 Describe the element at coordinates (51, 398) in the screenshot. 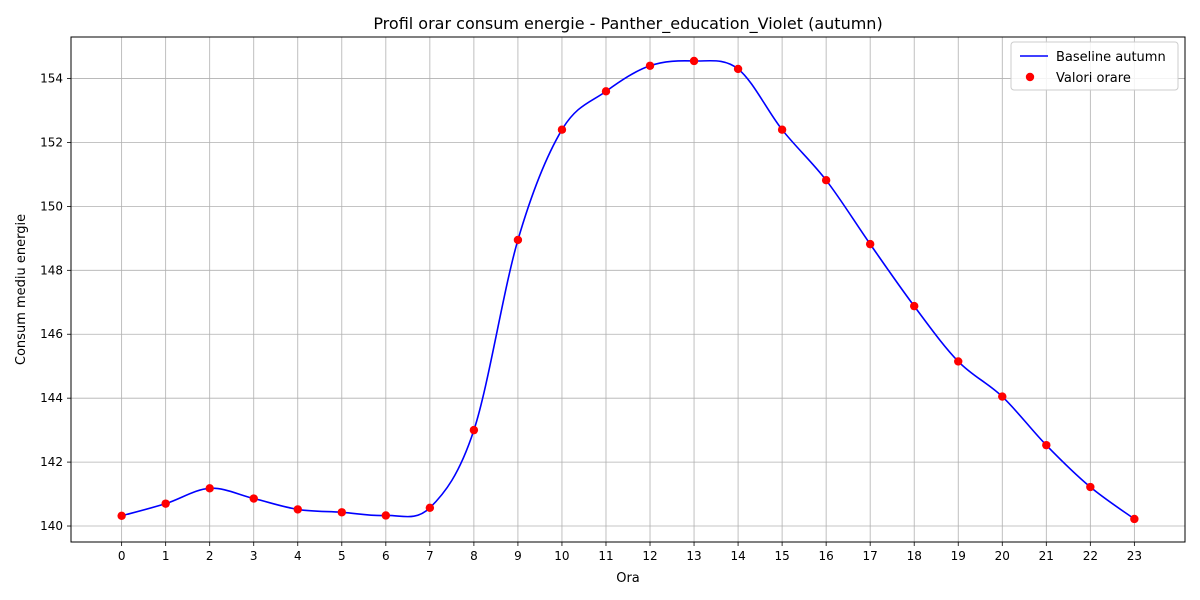

I see `y-tick-label: 144` at that location.